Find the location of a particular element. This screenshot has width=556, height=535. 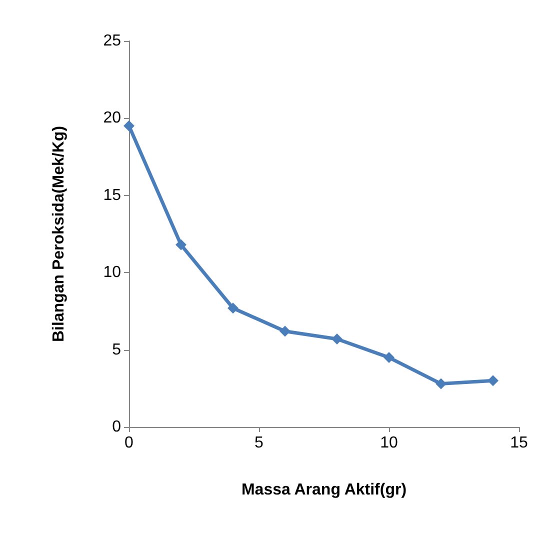

y-tick-label: 15 is located at coordinates (112, 195).